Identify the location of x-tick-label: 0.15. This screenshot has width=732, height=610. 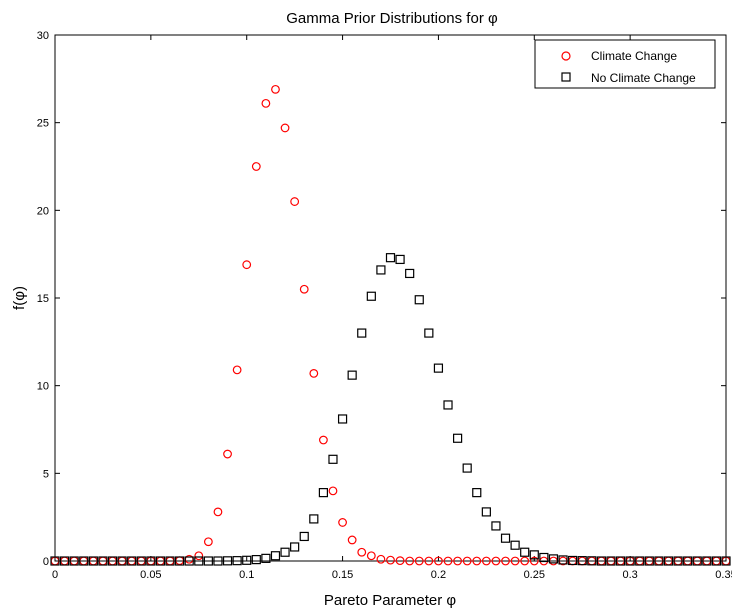
(342, 575).